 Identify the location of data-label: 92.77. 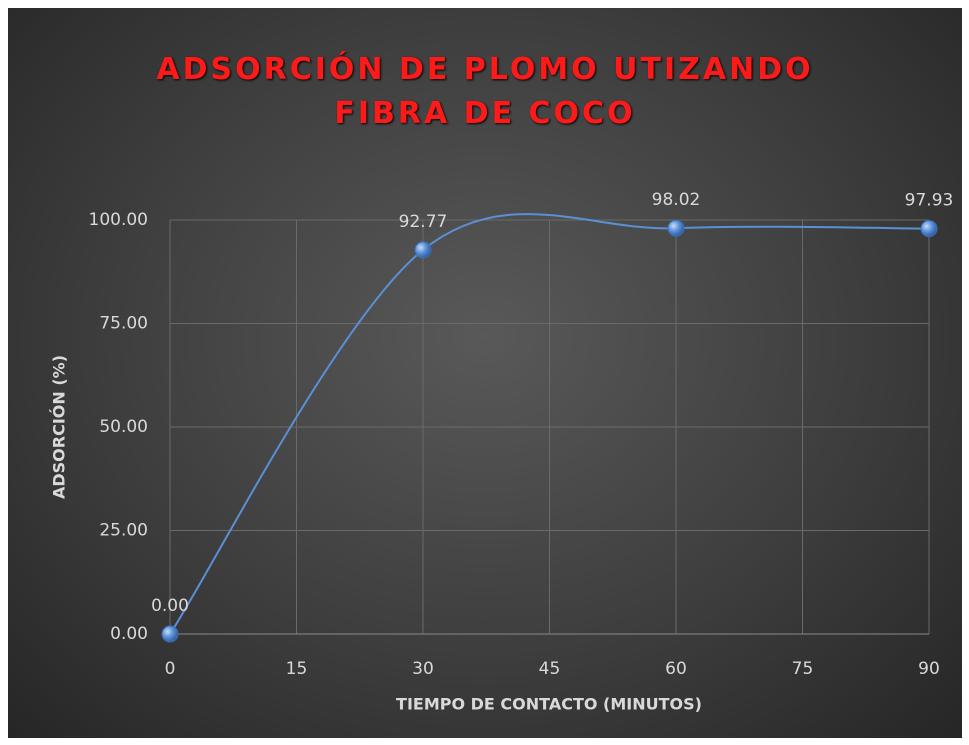
(423, 222).